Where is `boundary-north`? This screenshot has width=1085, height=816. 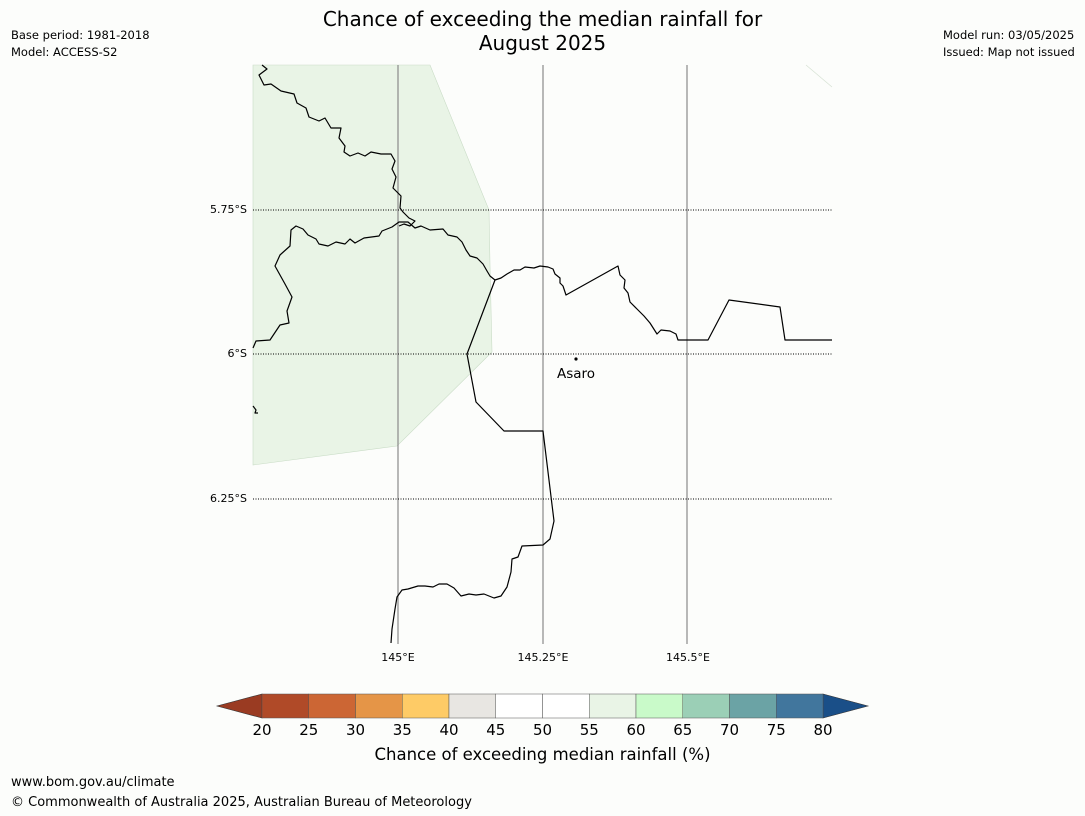 boundary-north is located at coordinates (337, 145).